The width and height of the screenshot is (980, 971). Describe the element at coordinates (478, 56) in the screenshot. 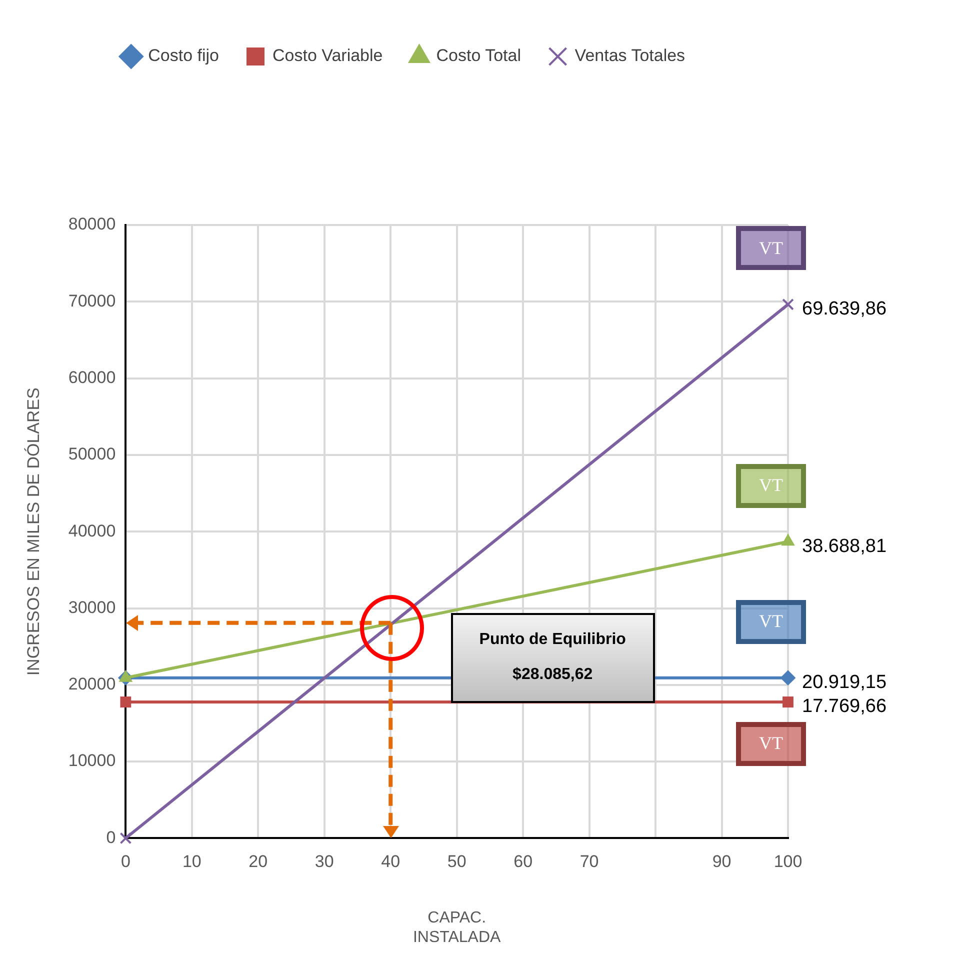

I see `legend-label: Costo Total` at that location.